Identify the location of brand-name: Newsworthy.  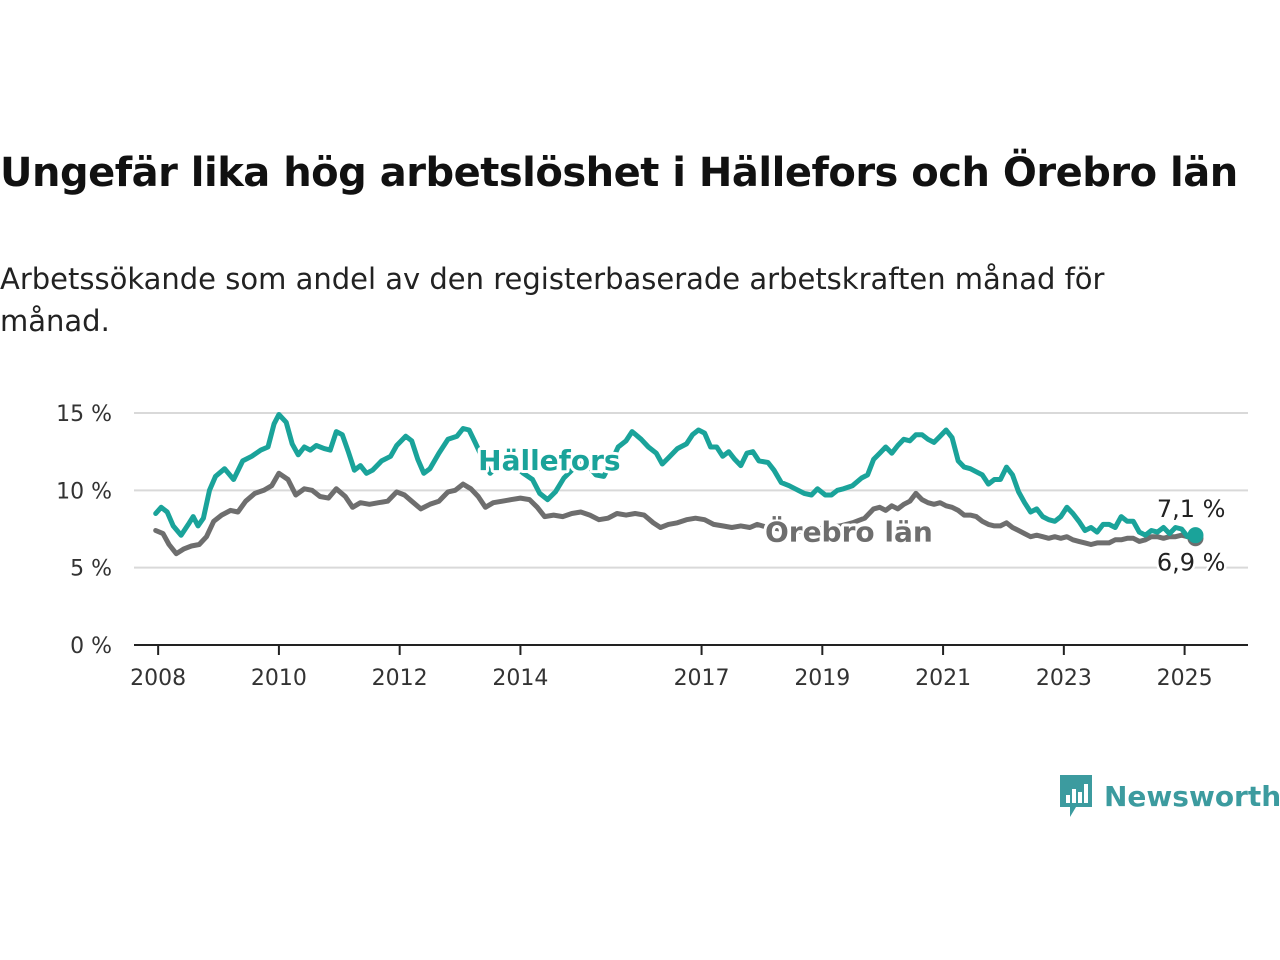
(1192, 796).